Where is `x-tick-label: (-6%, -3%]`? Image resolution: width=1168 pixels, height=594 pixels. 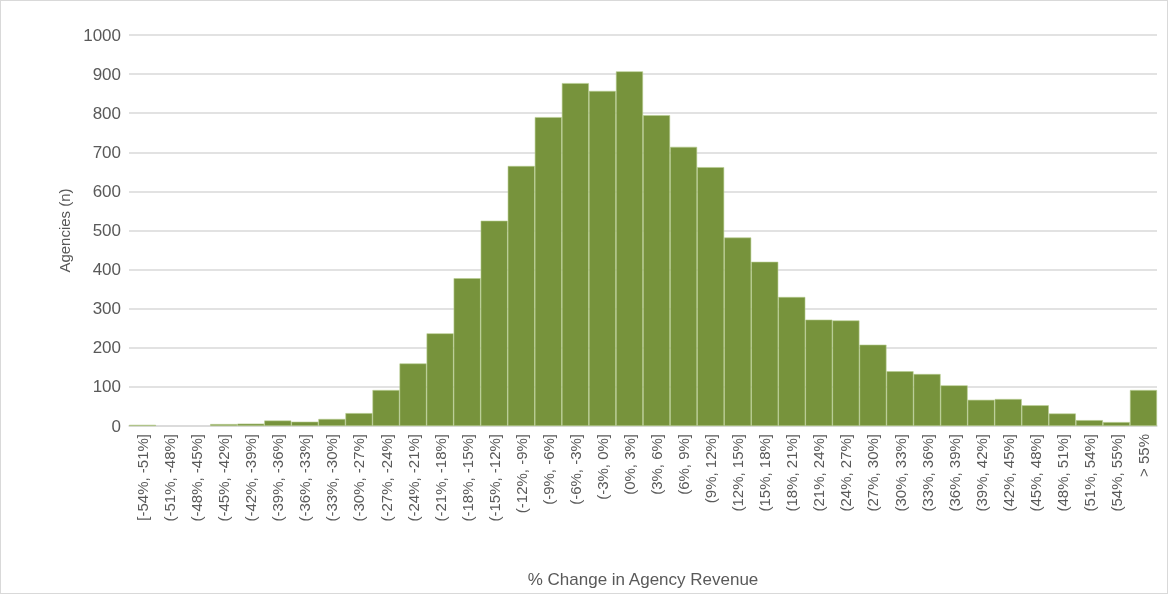 x-tick-label: (-6%, -3%] is located at coordinates (575, 469).